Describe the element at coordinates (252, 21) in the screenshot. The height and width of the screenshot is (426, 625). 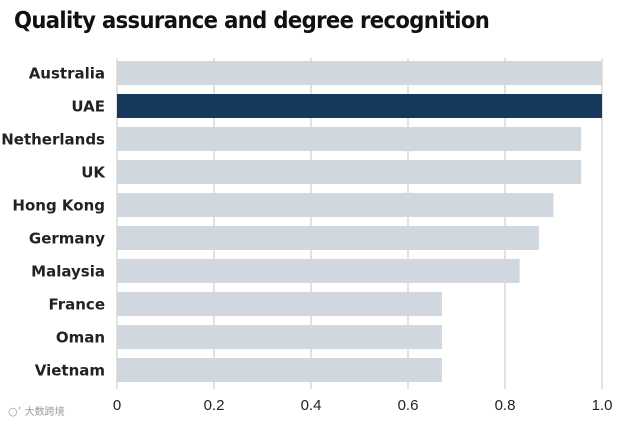
I see `chart-title: Quality assurance and degree recognition` at that location.